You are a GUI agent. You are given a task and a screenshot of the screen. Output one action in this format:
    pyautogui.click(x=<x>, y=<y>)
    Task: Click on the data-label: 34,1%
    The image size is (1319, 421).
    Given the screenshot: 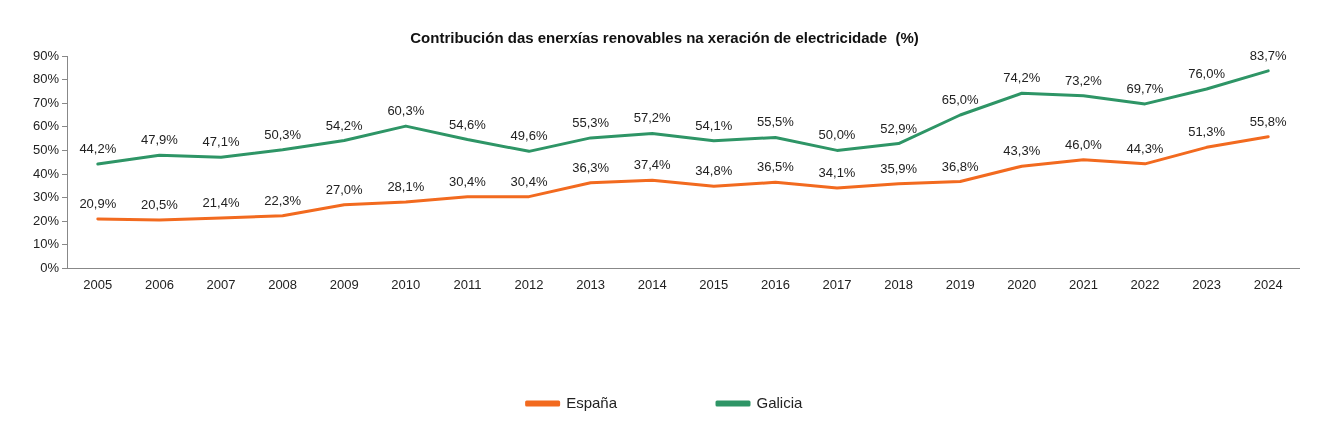 What is the action you would take?
    pyautogui.click(x=837, y=172)
    